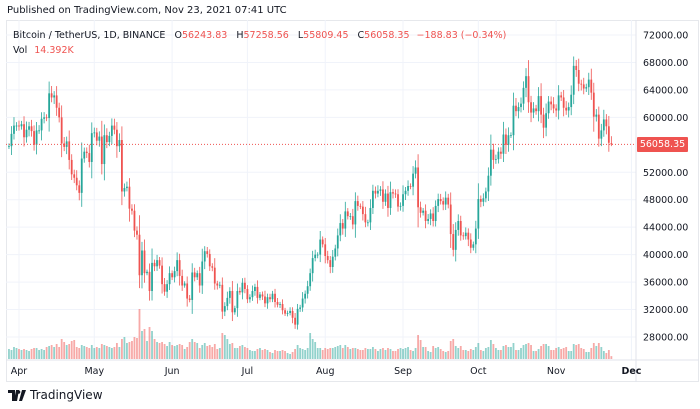 Image resolution: width=700 pixels, height=409 pixels. What do you see at coordinates (326, 35) in the screenshot?
I see `low-value: 55809.45` at bounding box center [326, 35].